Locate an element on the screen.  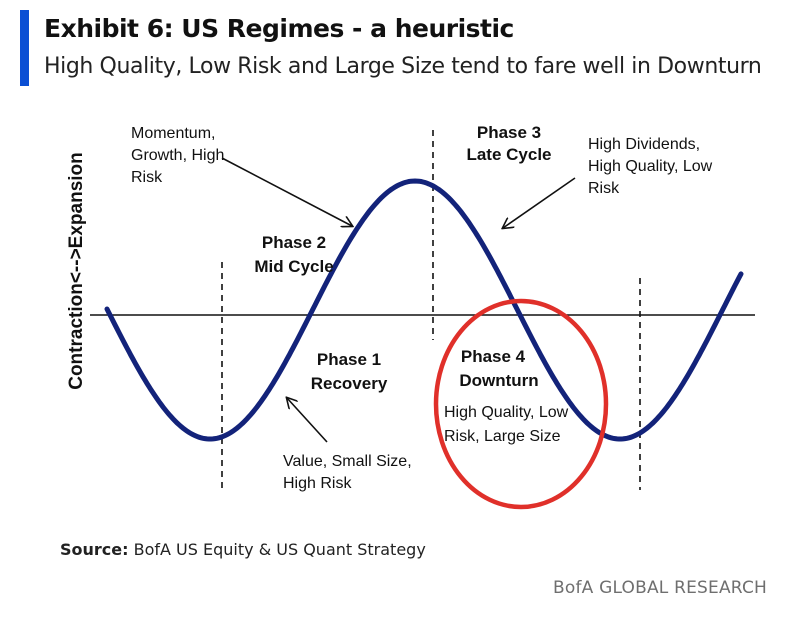
value-arrow is located at coordinates (307, 420).